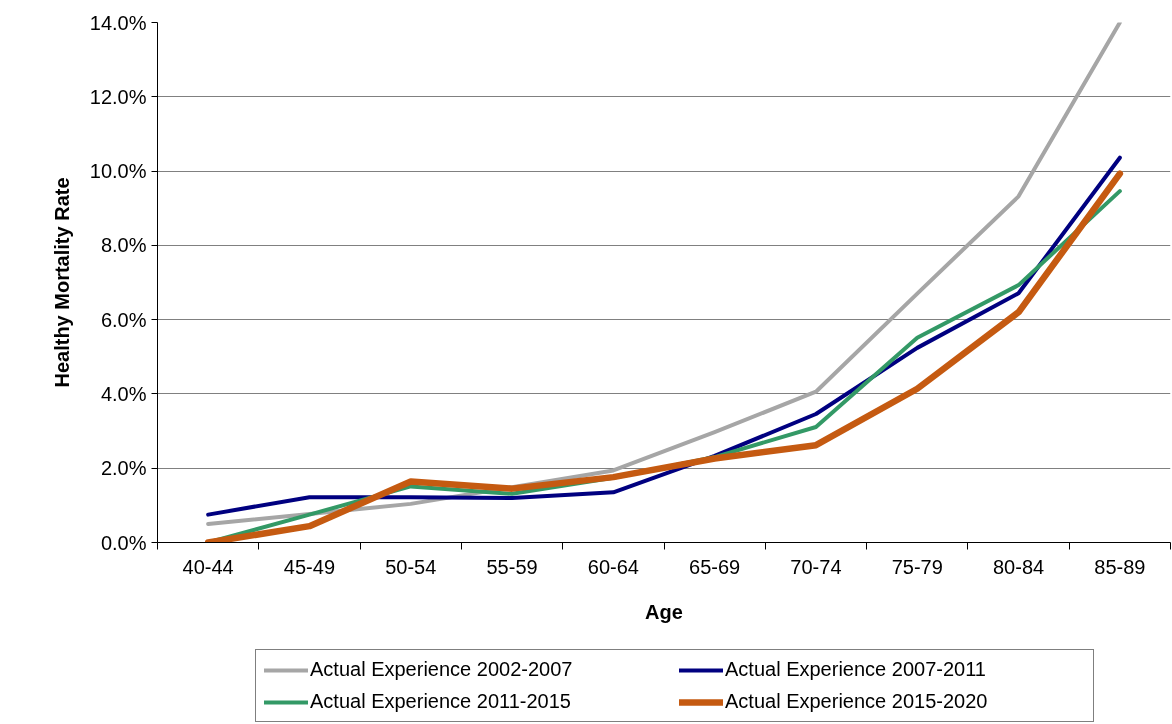 The height and width of the screenshot is (724, 1172). What do you see at coordinates (61, 282) in the screenshot?
I see `y-axis-title: Healthy Mortality Rate` at bounding box center [61, 282].